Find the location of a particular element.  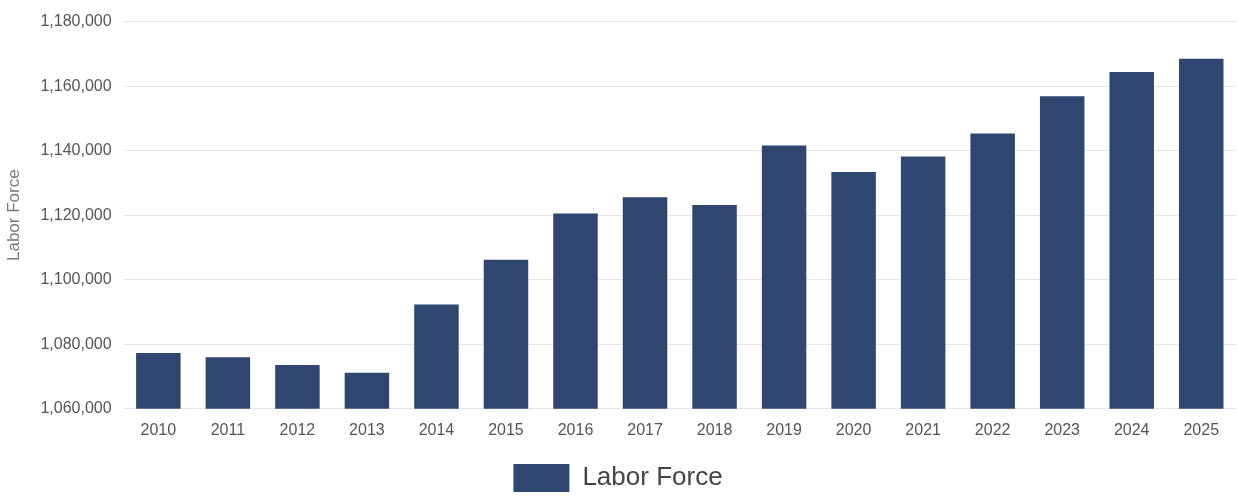

x-tick-label: 2017 is located at coordinates (645, 429).